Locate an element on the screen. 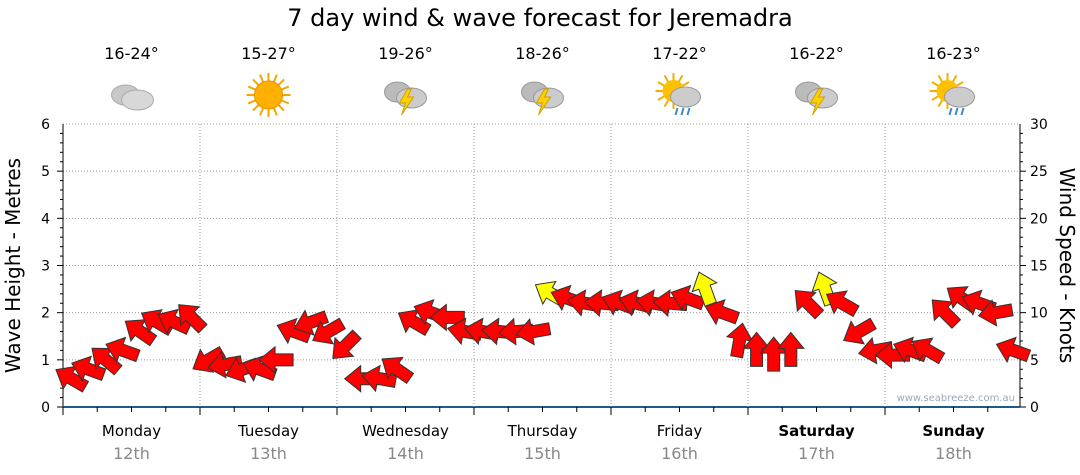 This screenshot has height=475, width=1080. y-tick-label: 1 is located at coordinates (45, 361).